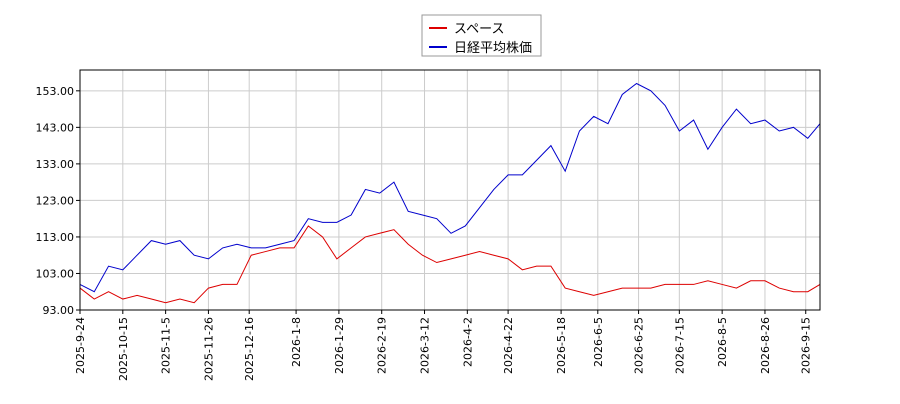  Describe the element at coordinates (166, 345) in the screenshot. I see `x-tick-label: 2025-11-5` at that location.